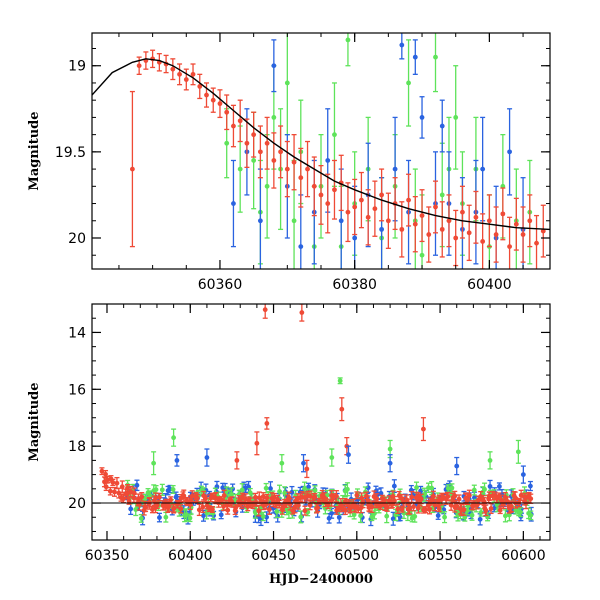 The image size is (600, 600). Describe the element at coordinates (348, 455) in the screenshot. I see `bottom-blue-outlier-point-marker` at that location.